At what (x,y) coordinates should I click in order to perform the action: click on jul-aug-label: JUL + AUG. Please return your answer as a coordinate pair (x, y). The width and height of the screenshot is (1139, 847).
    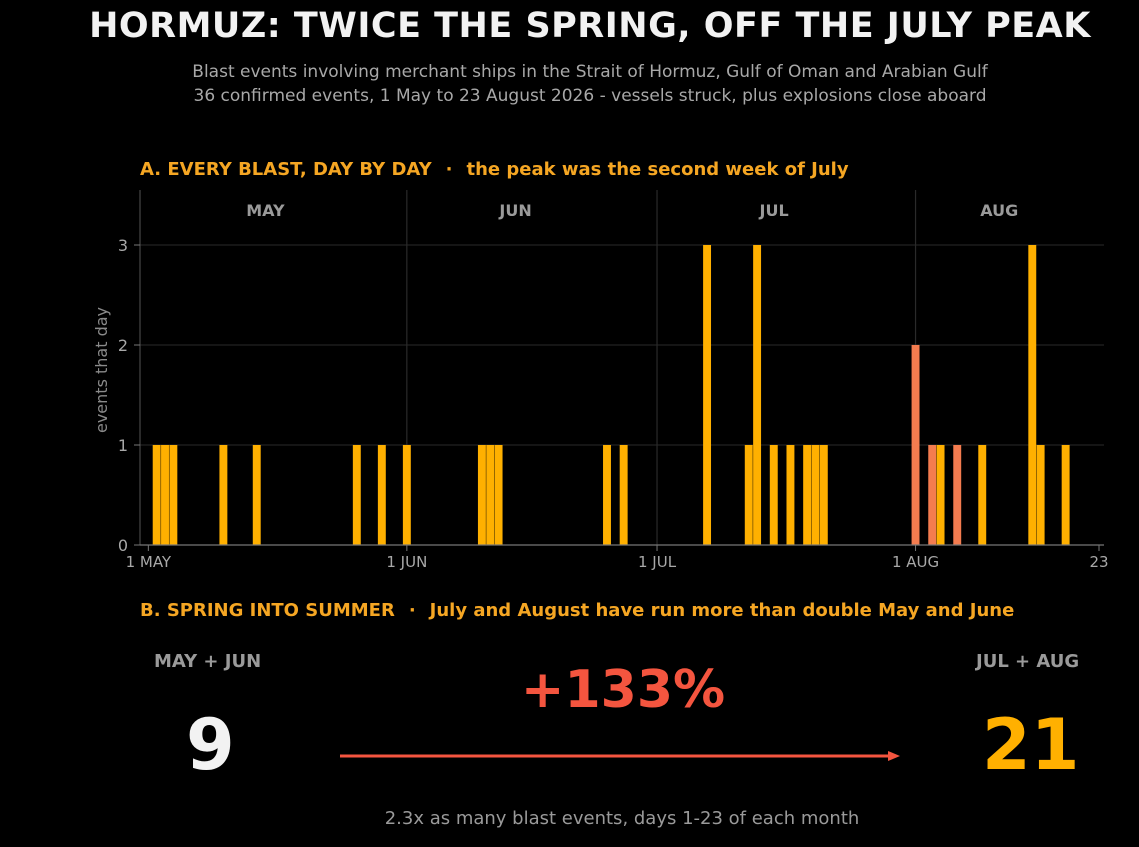
    Looking at the image, I should click on (1028, 661).